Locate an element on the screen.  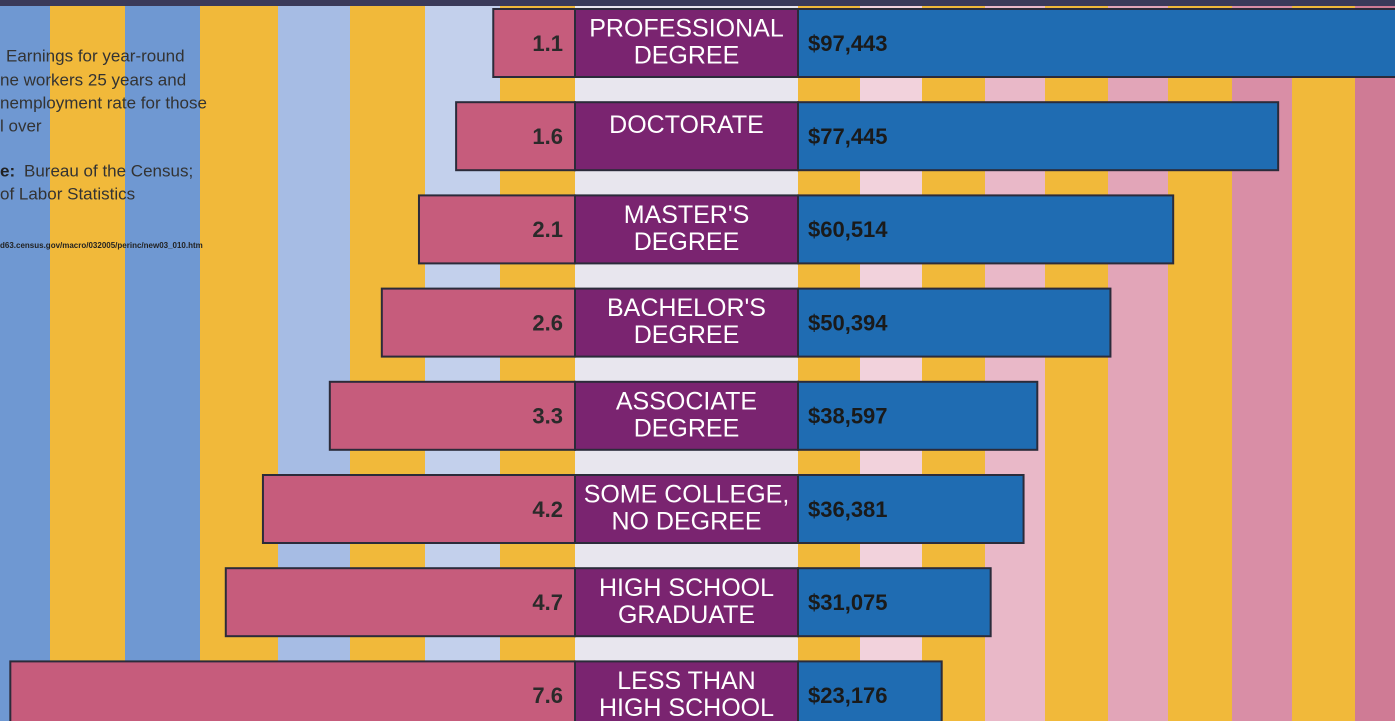
category-label: MASTER'S is located at coordinates (687, 215).